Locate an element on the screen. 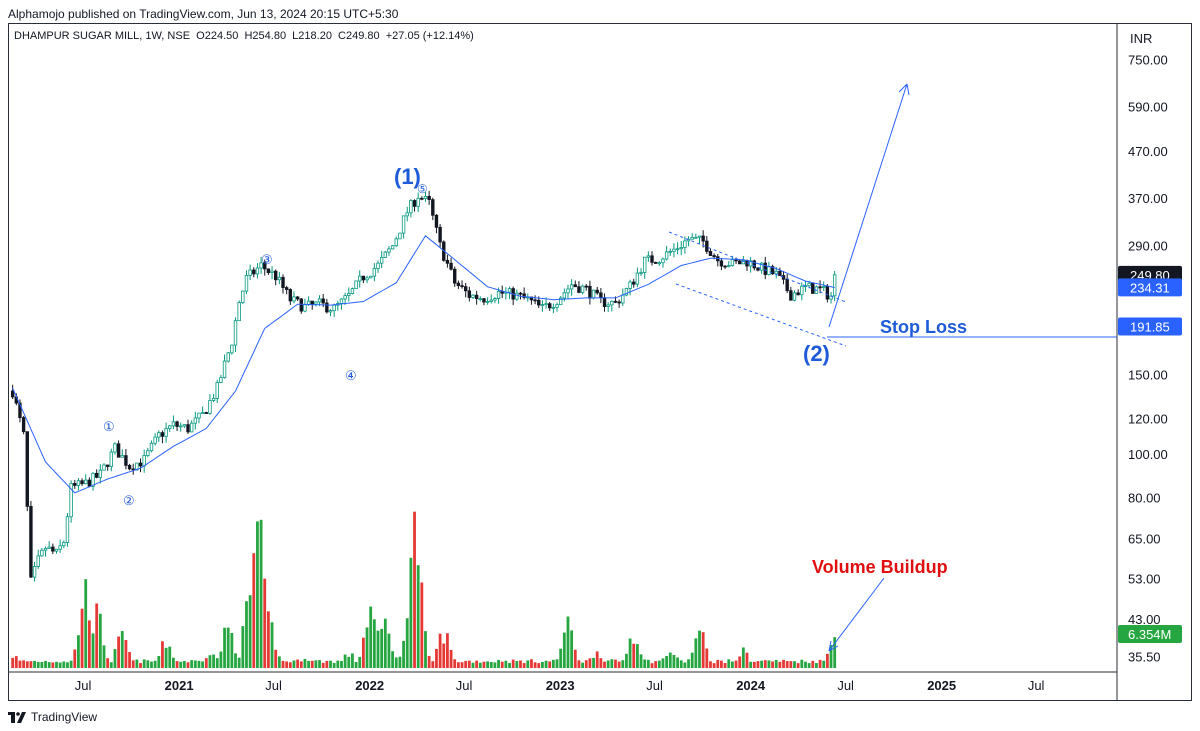  y-tick-label: 120.00 is located at coordinates (1148, 418).